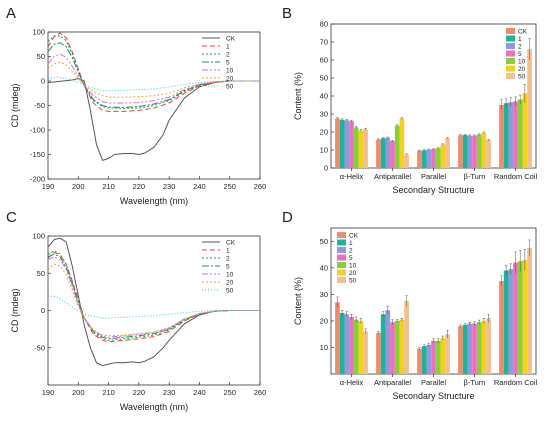 Image resolution: width=550 pixels, height=436 pixels. Describe the element at coordinates (324, 241) in the screenshot. I see `y-tick-label: 50` at that location.